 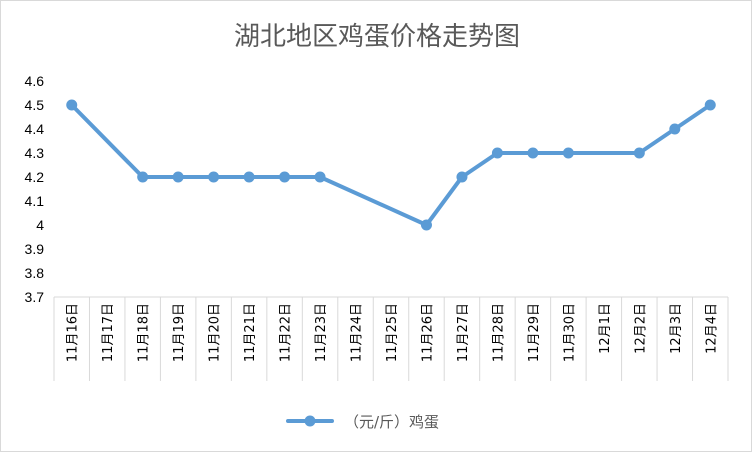 What do you see at coordinates (392, 332) in the screenshot?
I see `x-tick-label: 11月25日` at bounding box center [392, 332].